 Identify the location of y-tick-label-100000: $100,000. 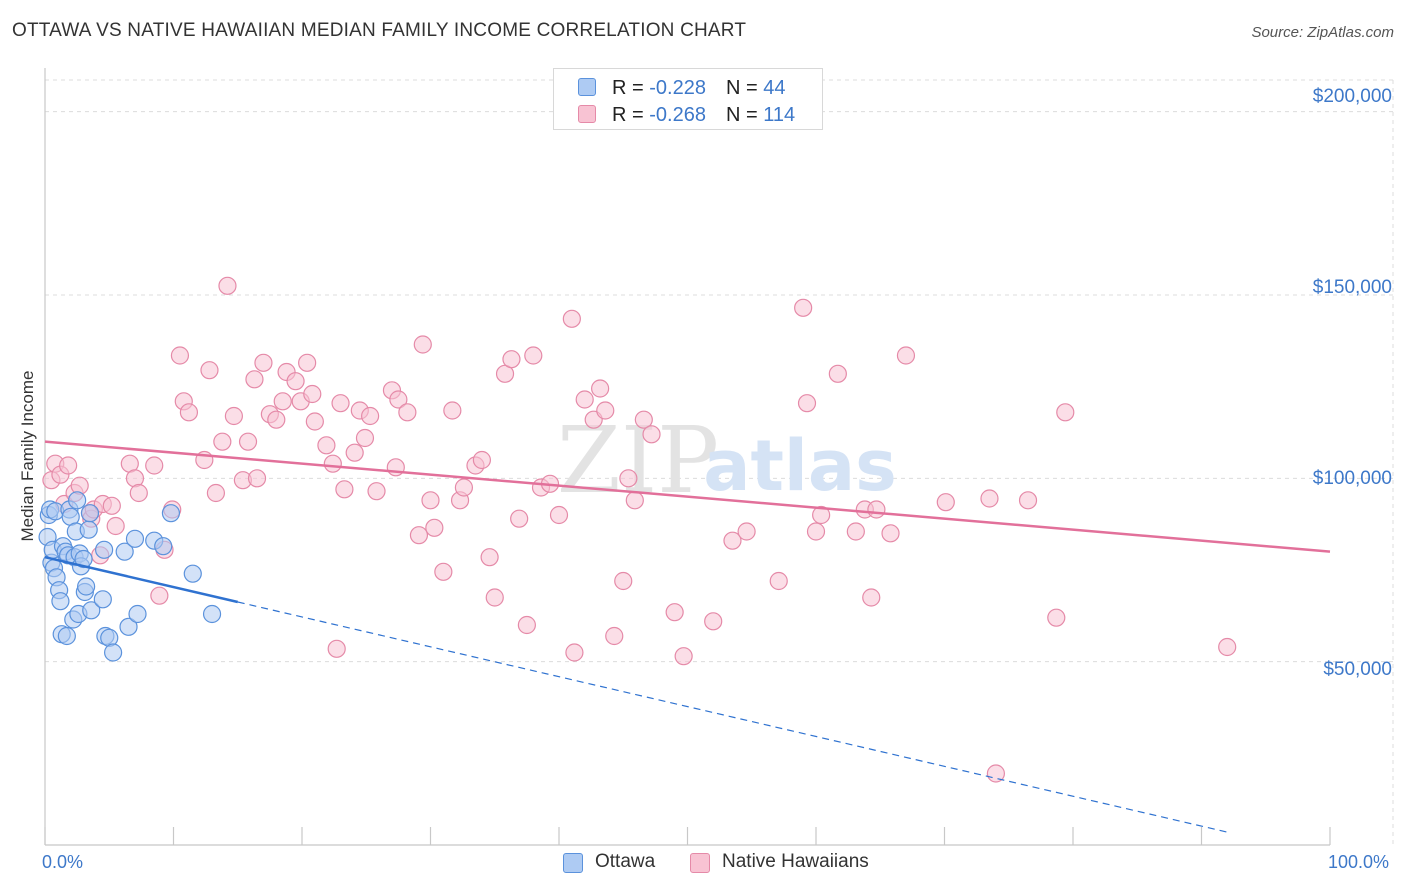
(1352, 478).